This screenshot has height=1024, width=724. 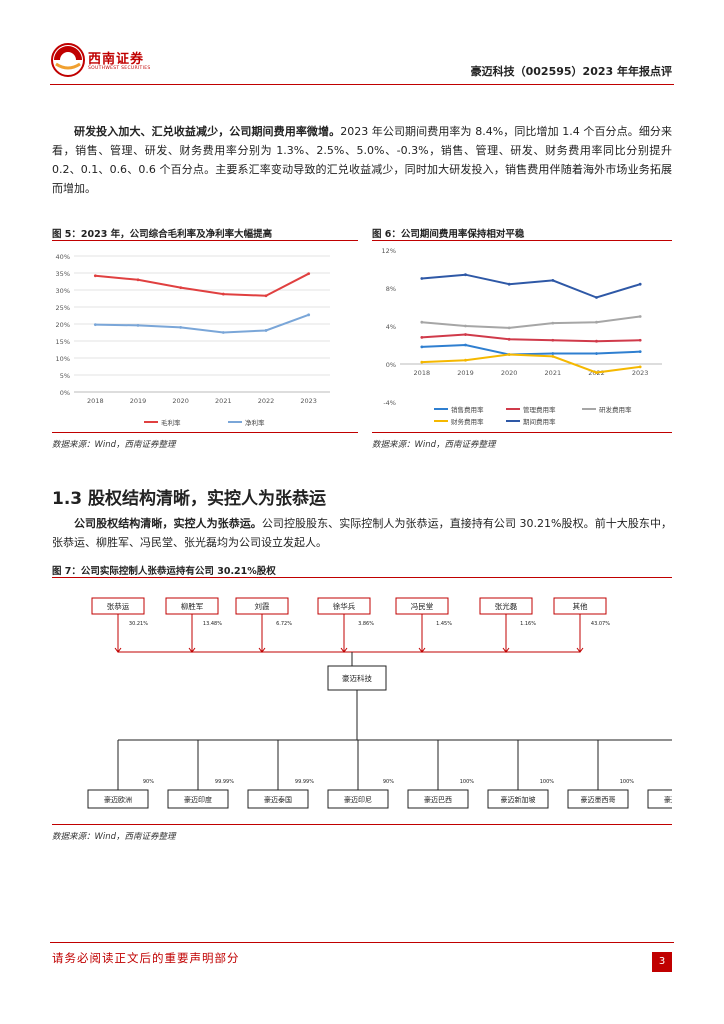 What do you see at coordinates (146, 958) in the screenshot?
I see `footer-notice: 请务必阅读正文后的重要声明部分` at bounding box center [146, 958].